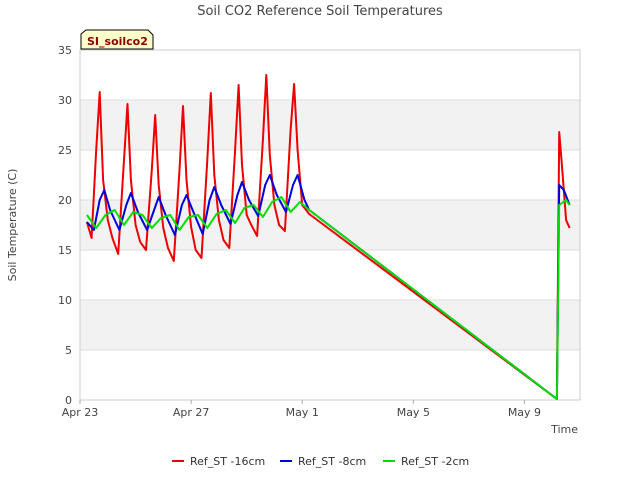  I want to click on site-badge-label: SI_soilco2, so click(117, 41).